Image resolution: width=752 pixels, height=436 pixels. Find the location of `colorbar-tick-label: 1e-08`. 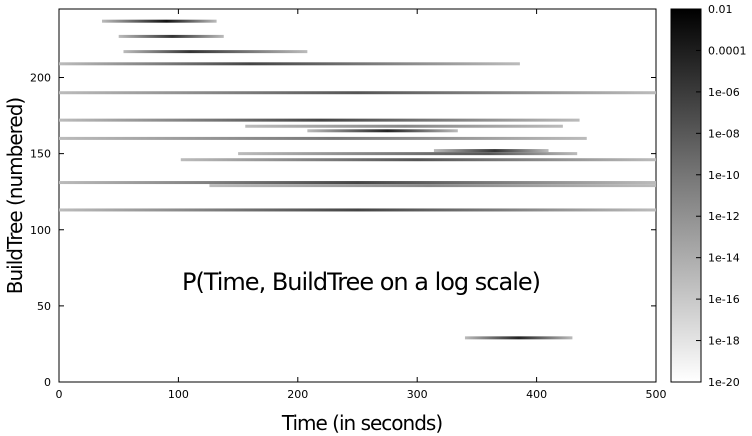

colorbar-tick-label: 1e-08 is located at coordinates (724, 133).